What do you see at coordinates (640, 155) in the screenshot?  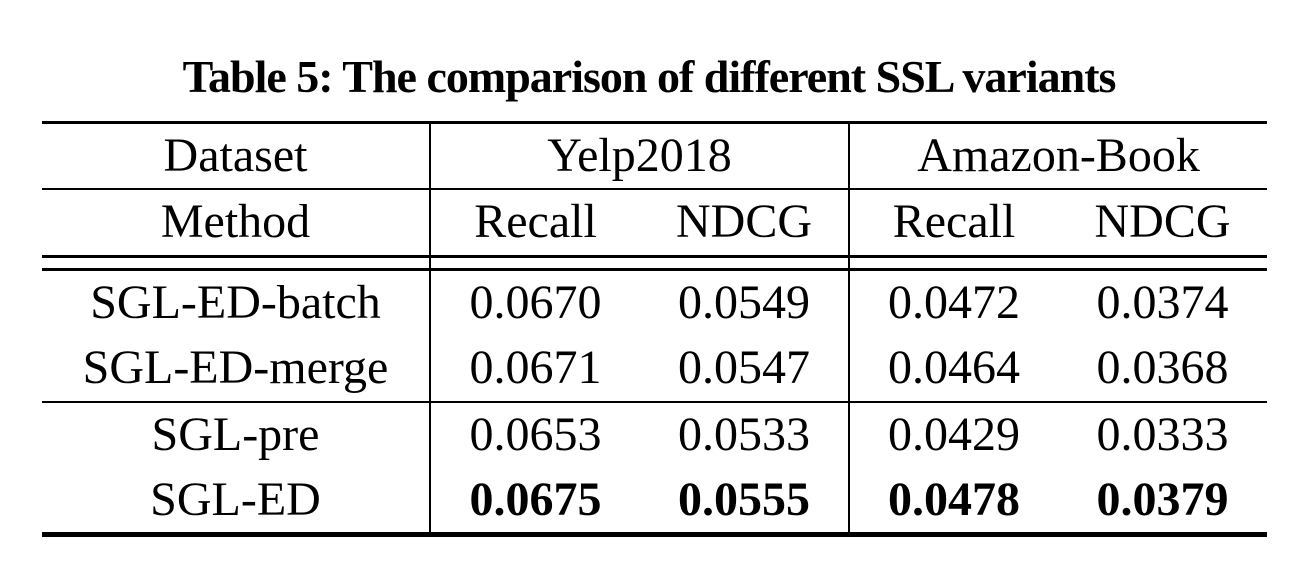 I see `group-header-yelp2018: Yelp2018` at bounding box center [640, 155].